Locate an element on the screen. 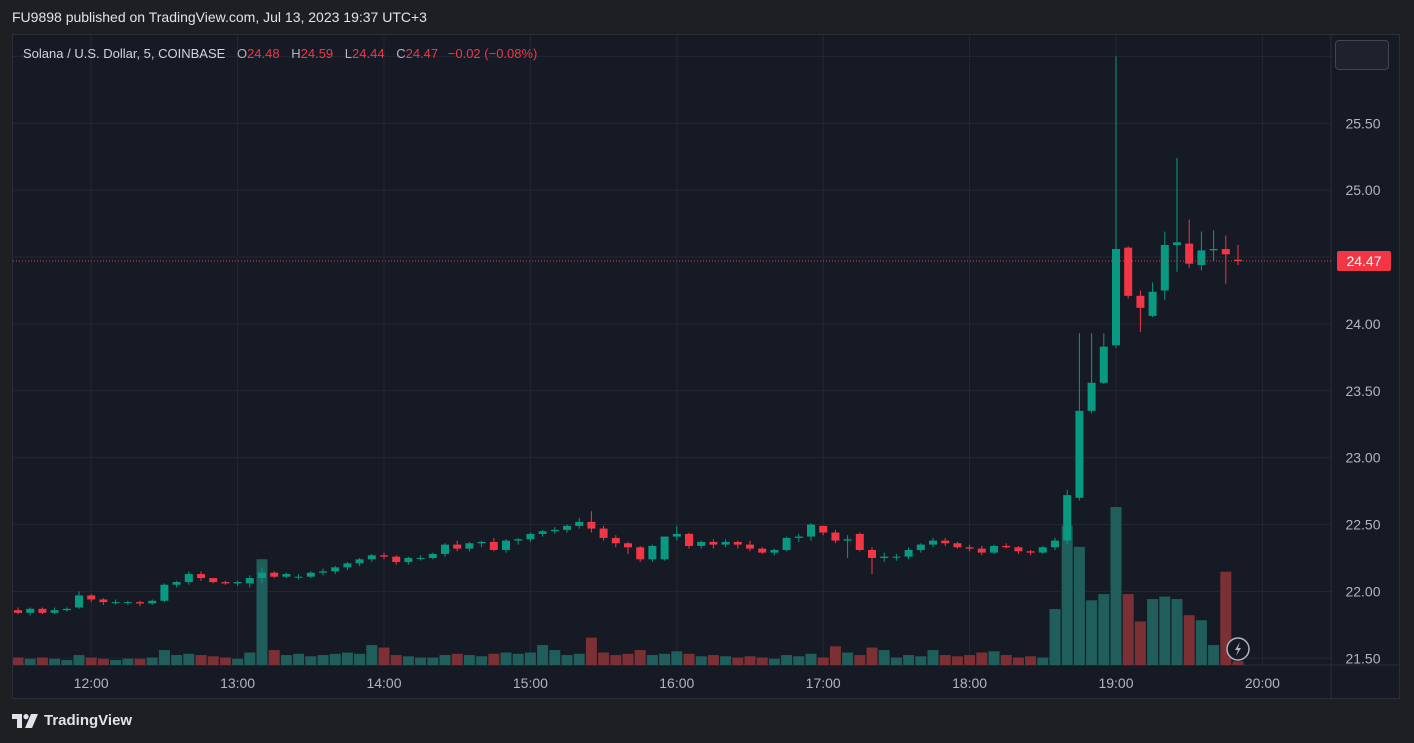 The height and width of the screenshot is (743, 1414). tradingview-logo: TradingView is located at coordinates (72, 720).